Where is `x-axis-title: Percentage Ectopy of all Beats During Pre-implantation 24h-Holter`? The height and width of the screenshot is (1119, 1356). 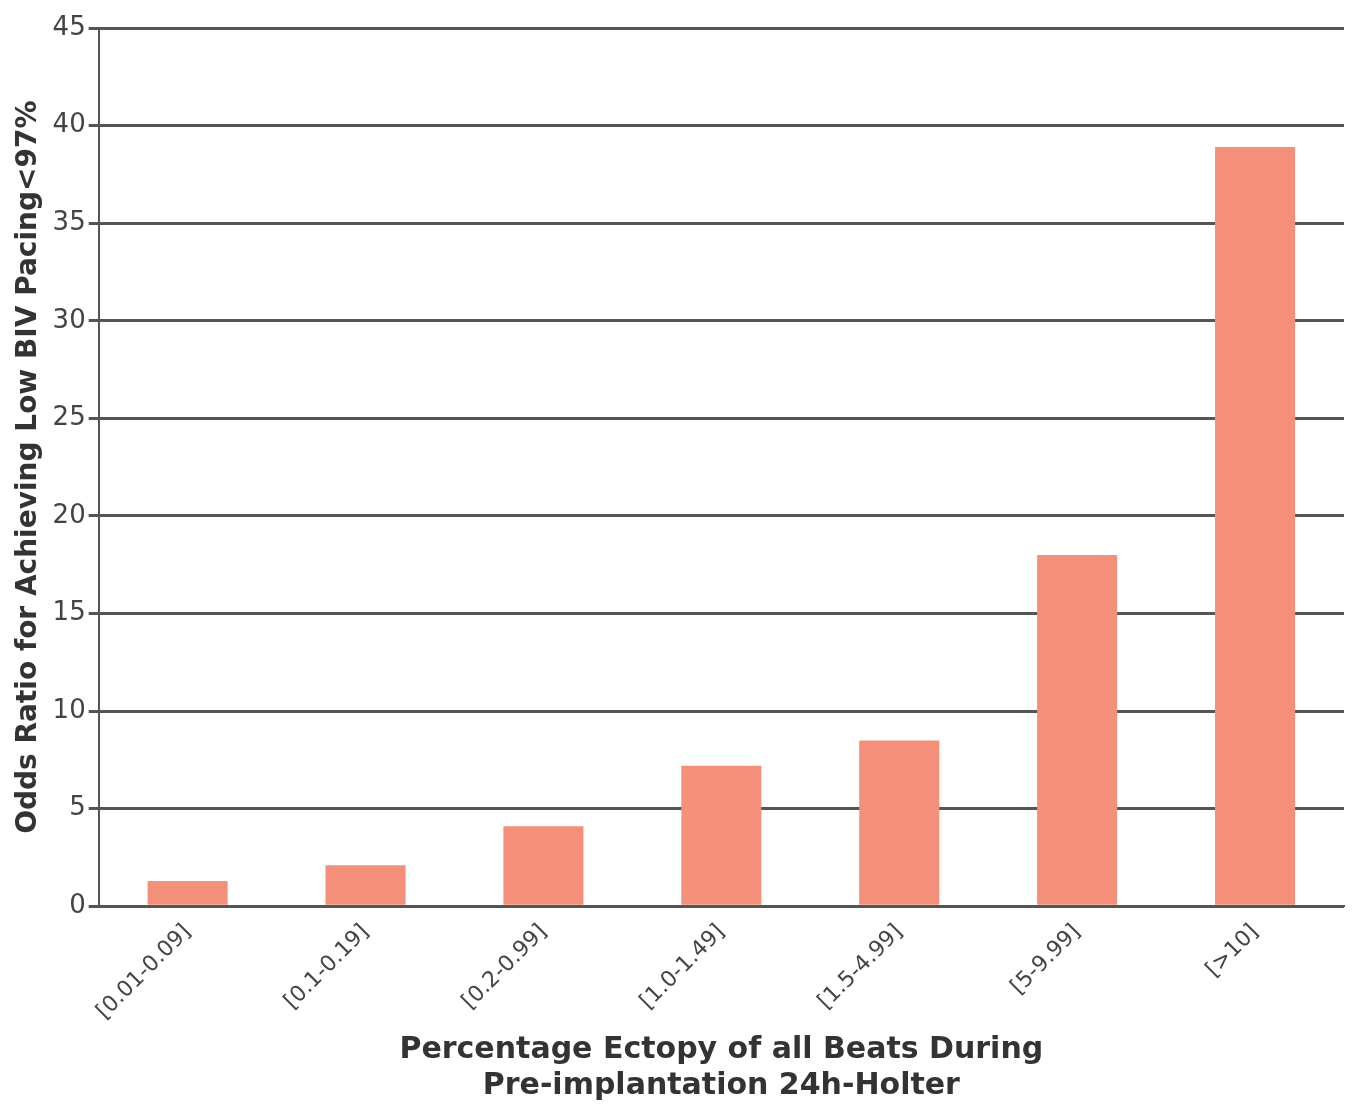 x-axis-title: Percentage Ectopy of all Beats During Pre-implantation 24h-Holter is located at coordinates (721, 1065).